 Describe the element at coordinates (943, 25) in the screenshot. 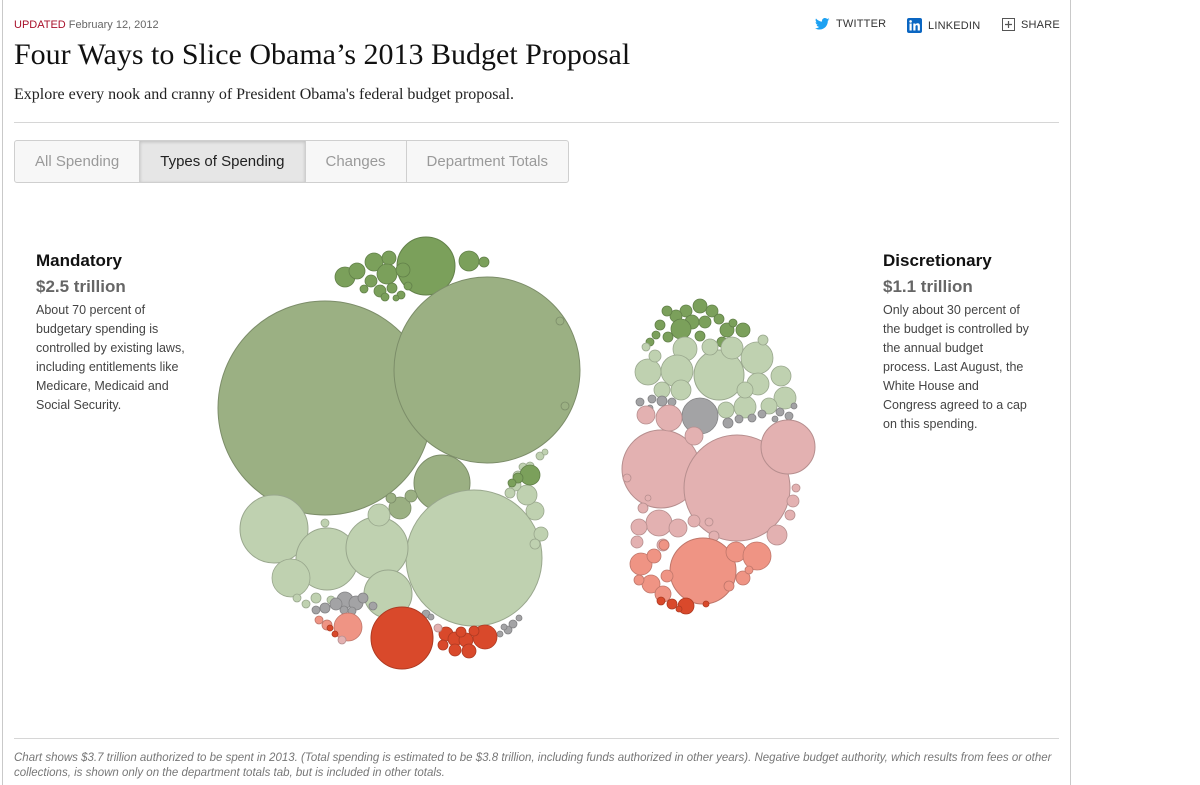

I see `linkedin-link: LINKEDIN` at that location.